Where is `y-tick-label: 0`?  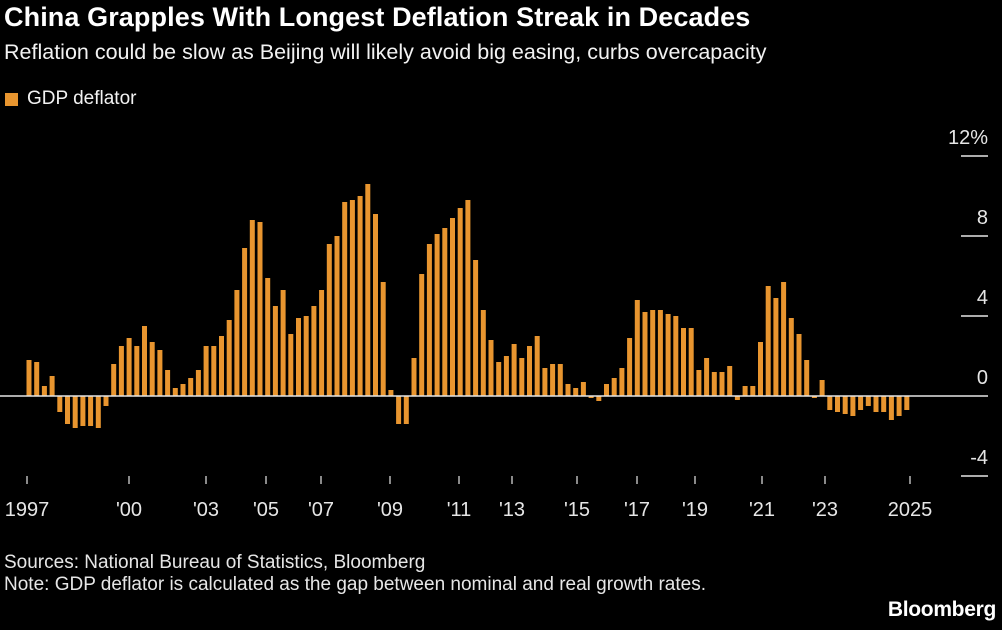 y-tick-label: 0 is located at coordinates (982, 378).